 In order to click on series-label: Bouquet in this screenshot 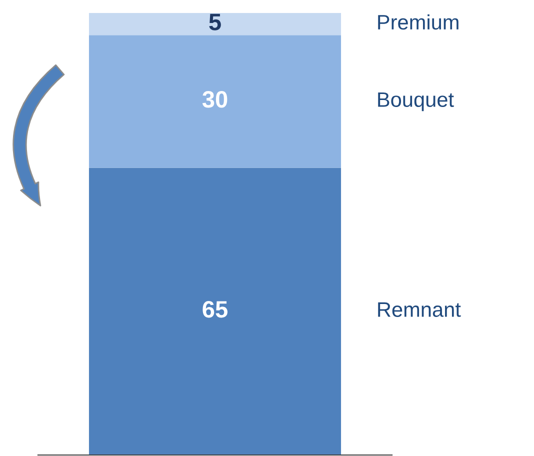, I will do `click(416, 102)`.